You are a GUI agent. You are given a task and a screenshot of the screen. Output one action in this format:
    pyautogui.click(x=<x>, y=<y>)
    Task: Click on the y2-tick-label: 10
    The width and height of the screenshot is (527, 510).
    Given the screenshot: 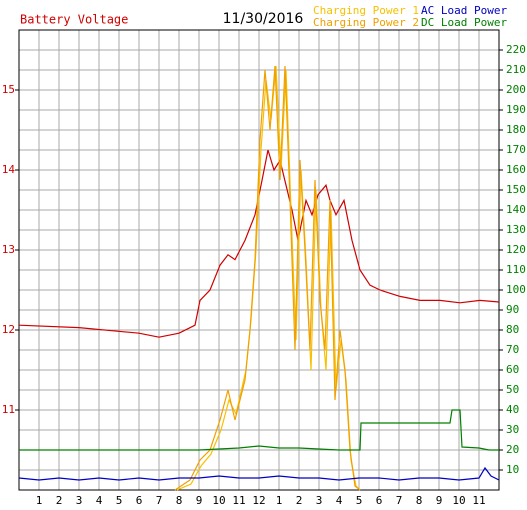 What is the action you would take?
    pyautogui.click(x=512, y=469)
    